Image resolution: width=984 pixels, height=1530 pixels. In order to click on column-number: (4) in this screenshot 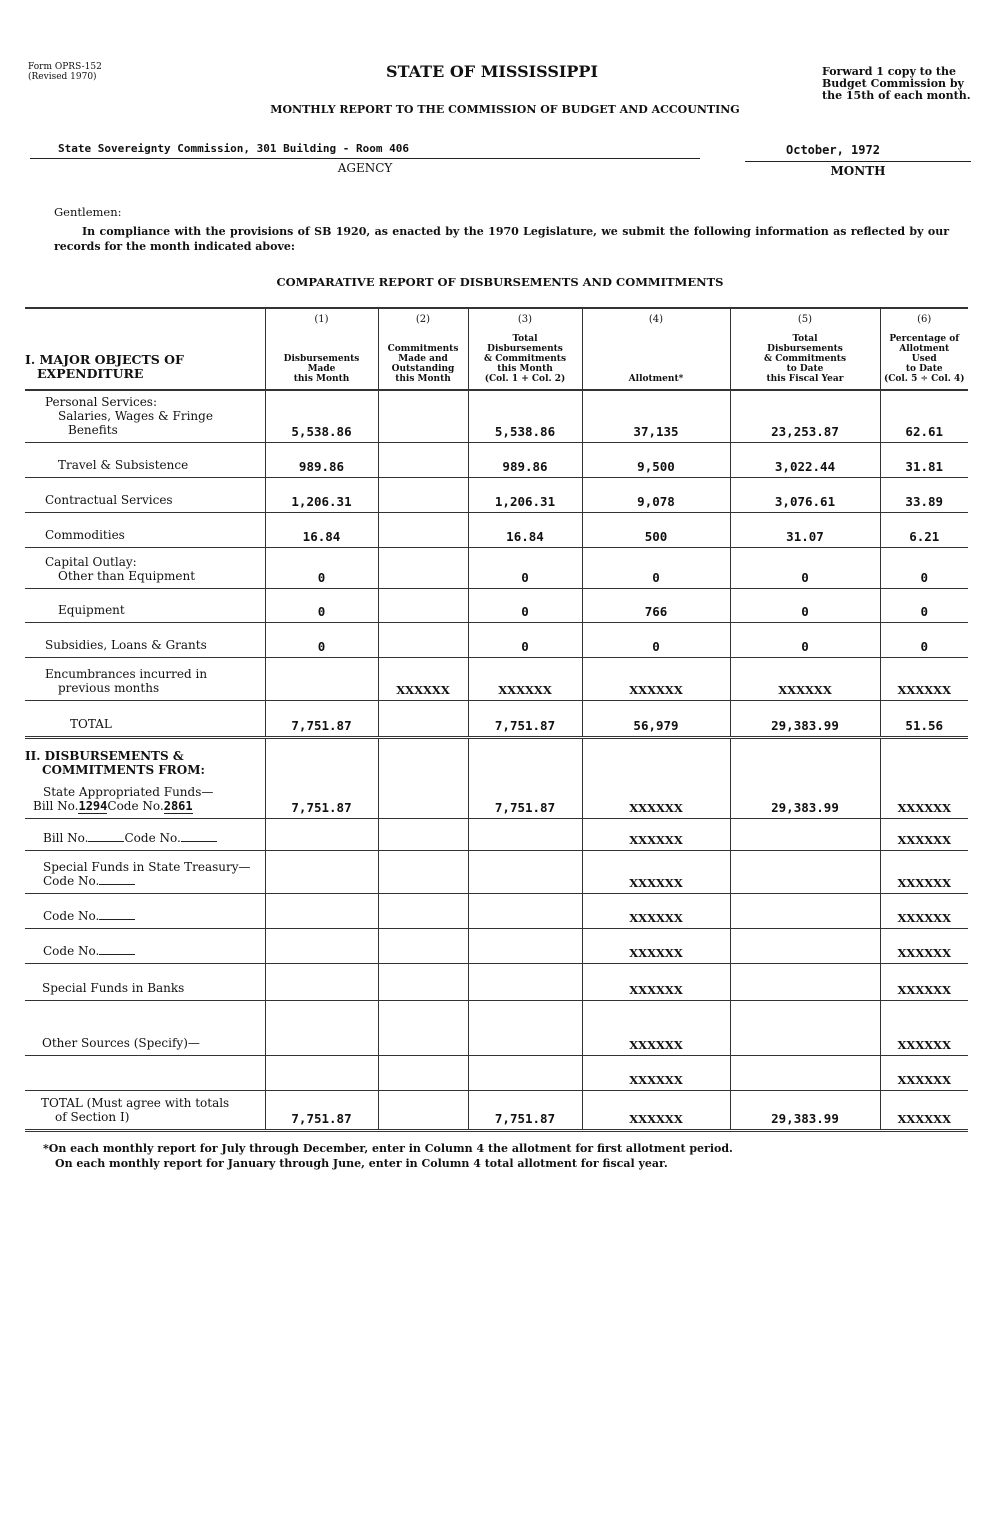, I will do `click(656, 319)`.